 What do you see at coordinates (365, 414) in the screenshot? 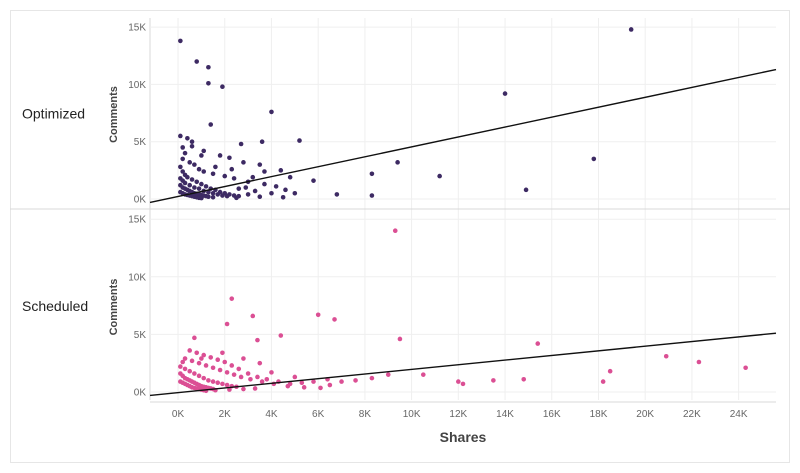
I see `x-tick-label: 8K` at bounding box center [365, 414].